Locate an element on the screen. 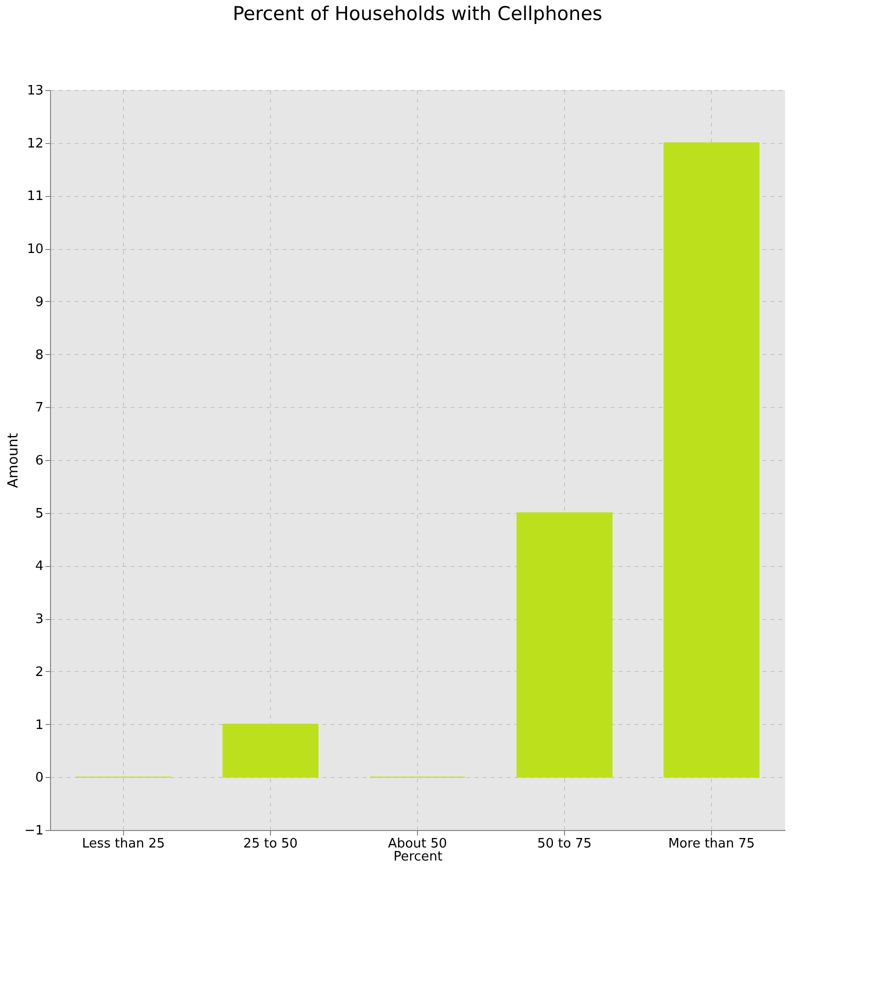 This screenshot has height=999, width=877. y-tick-label: 3 is located at coordinates (39, 620).